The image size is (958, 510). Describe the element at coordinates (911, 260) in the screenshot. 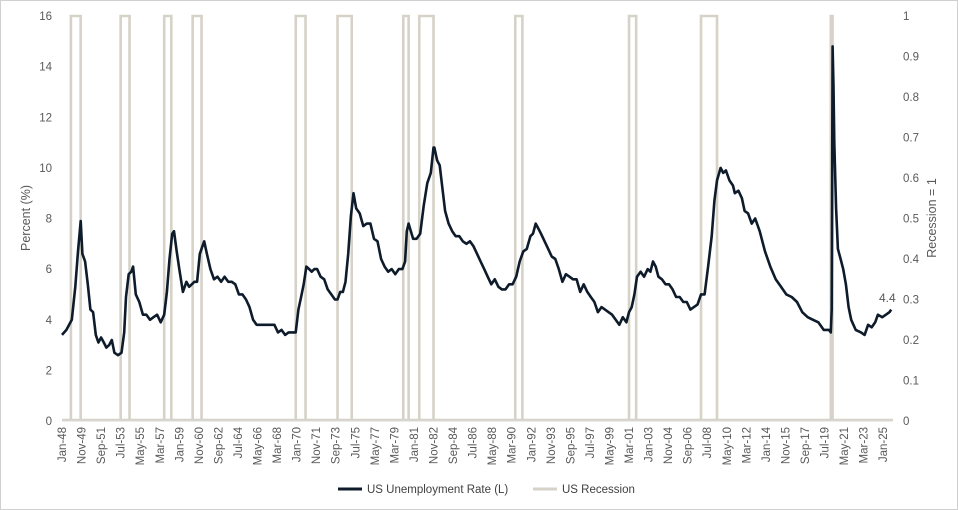

I see `y2-tick-label: 0.4` at that location.